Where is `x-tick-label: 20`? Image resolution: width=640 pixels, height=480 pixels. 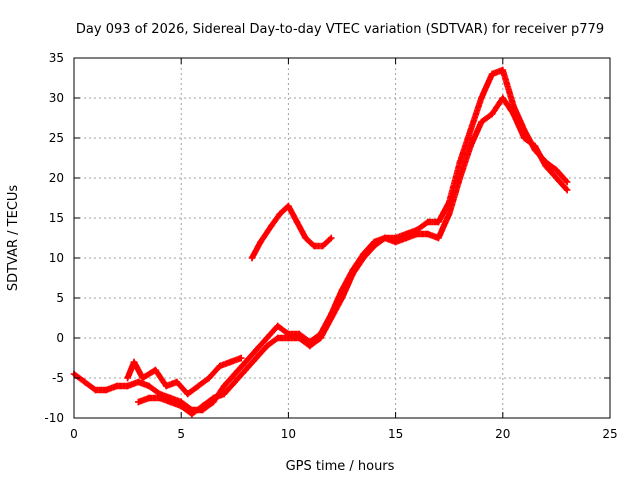
x-tick-label: 20 is located at coordinates (502, 434).